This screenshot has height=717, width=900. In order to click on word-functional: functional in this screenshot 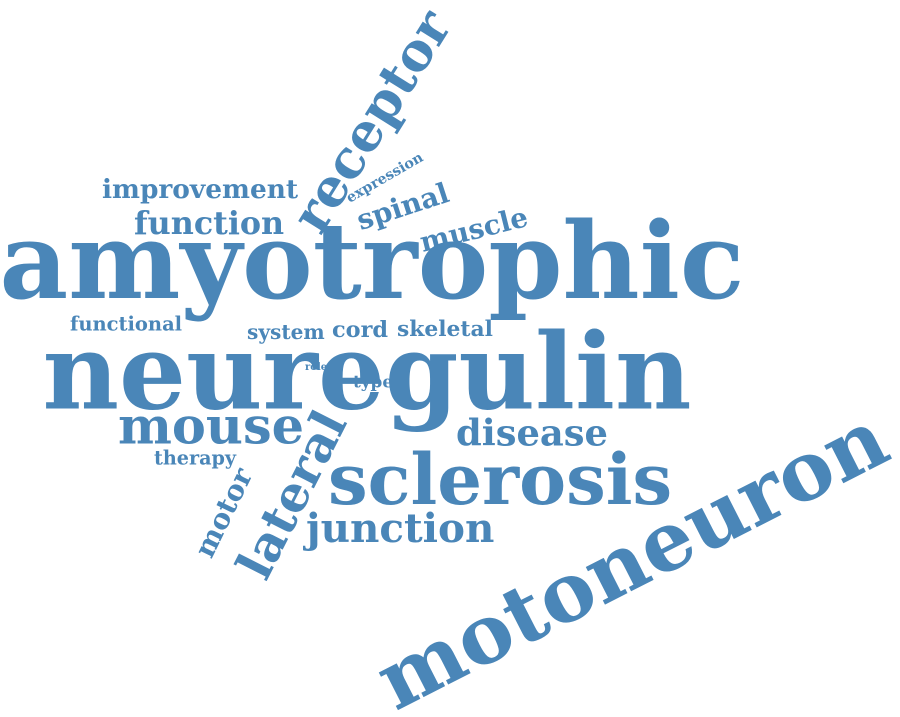, I will do `click(126, 324)`.